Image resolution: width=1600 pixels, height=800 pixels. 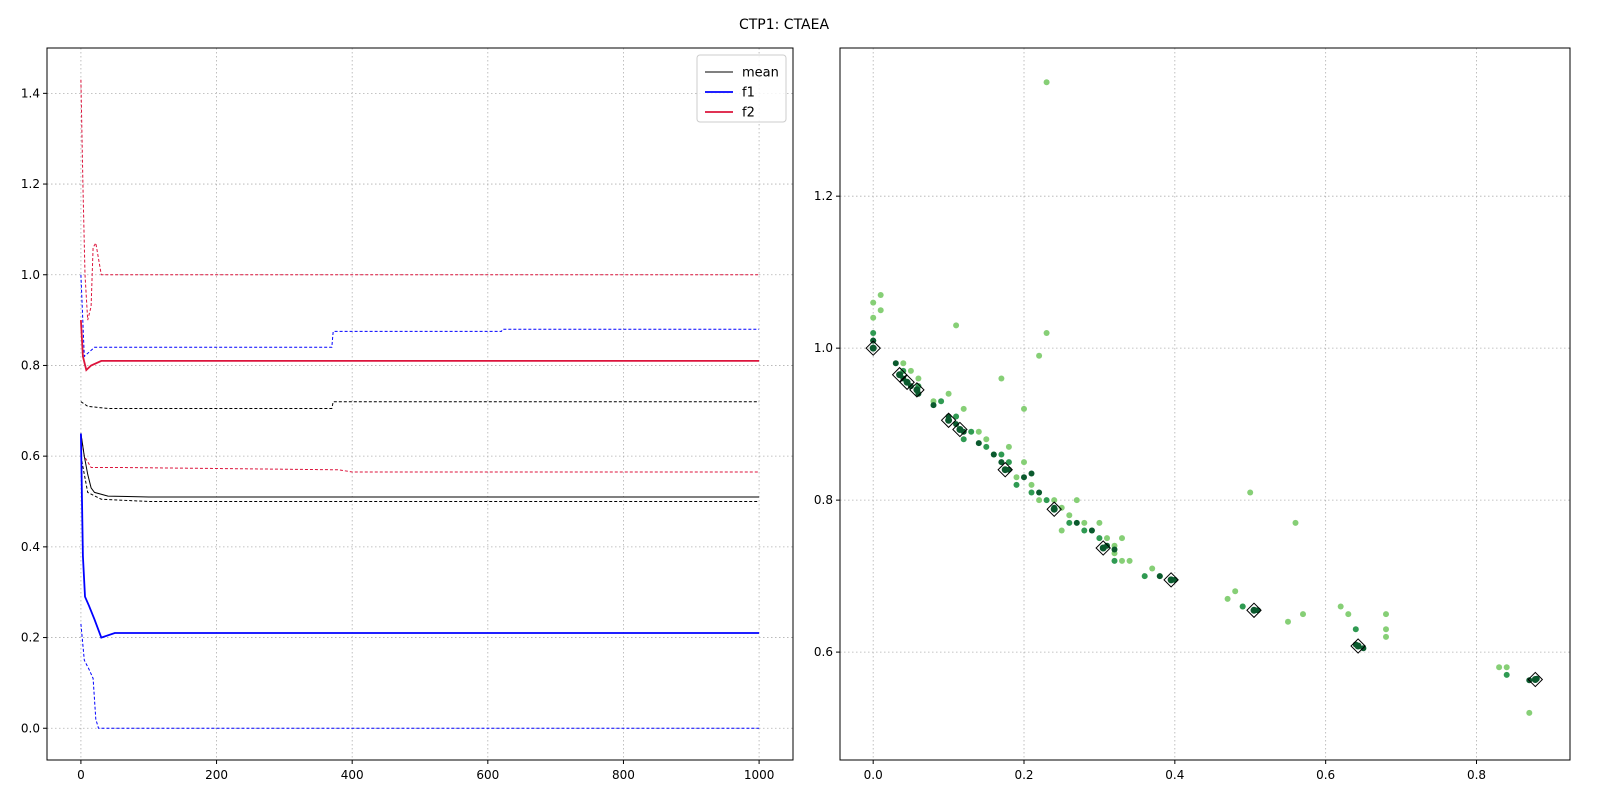 I want to click on right-x-ticks: 0.0 0.2 0.4 0.6 0.8, so click(x=1175, y=771).